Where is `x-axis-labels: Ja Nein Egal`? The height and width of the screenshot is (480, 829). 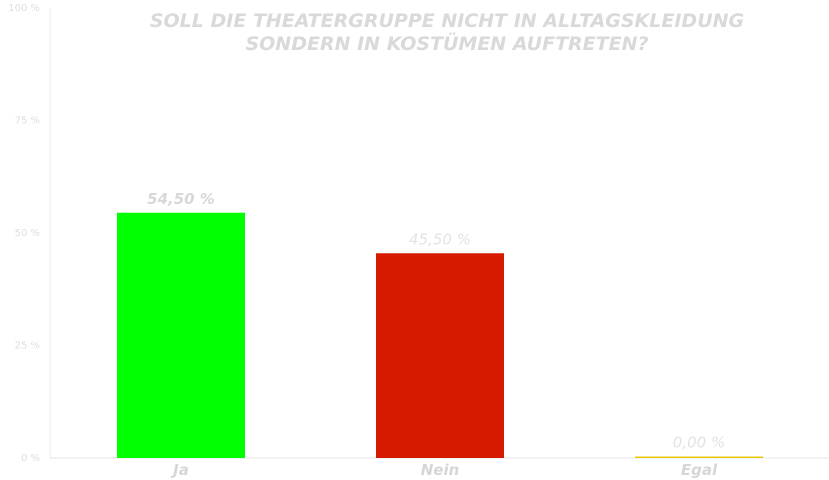
x-axis-labels: Ja Nein Egal is located at coordinates (444, 470).